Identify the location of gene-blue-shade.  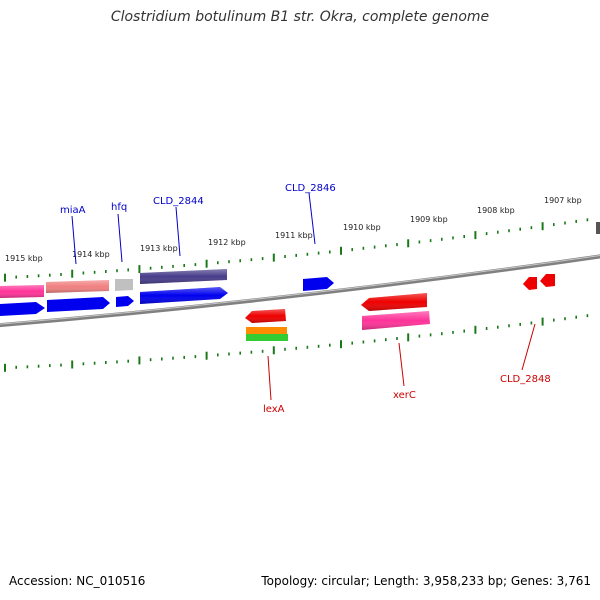
(184, 295).